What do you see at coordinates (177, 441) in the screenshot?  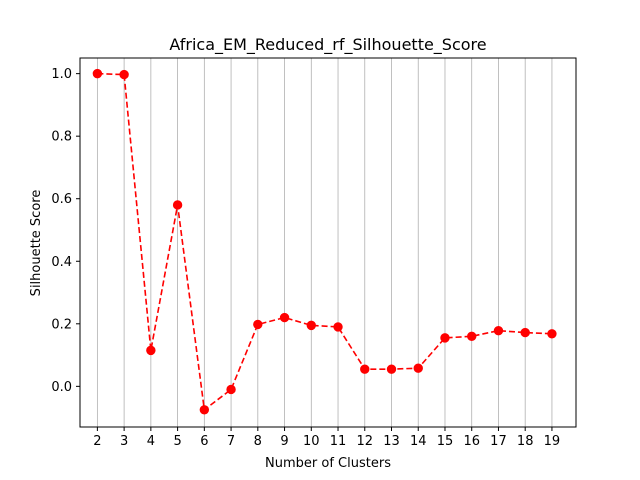 I see `x-tick-label: 5` at bounding box center [177, 441].